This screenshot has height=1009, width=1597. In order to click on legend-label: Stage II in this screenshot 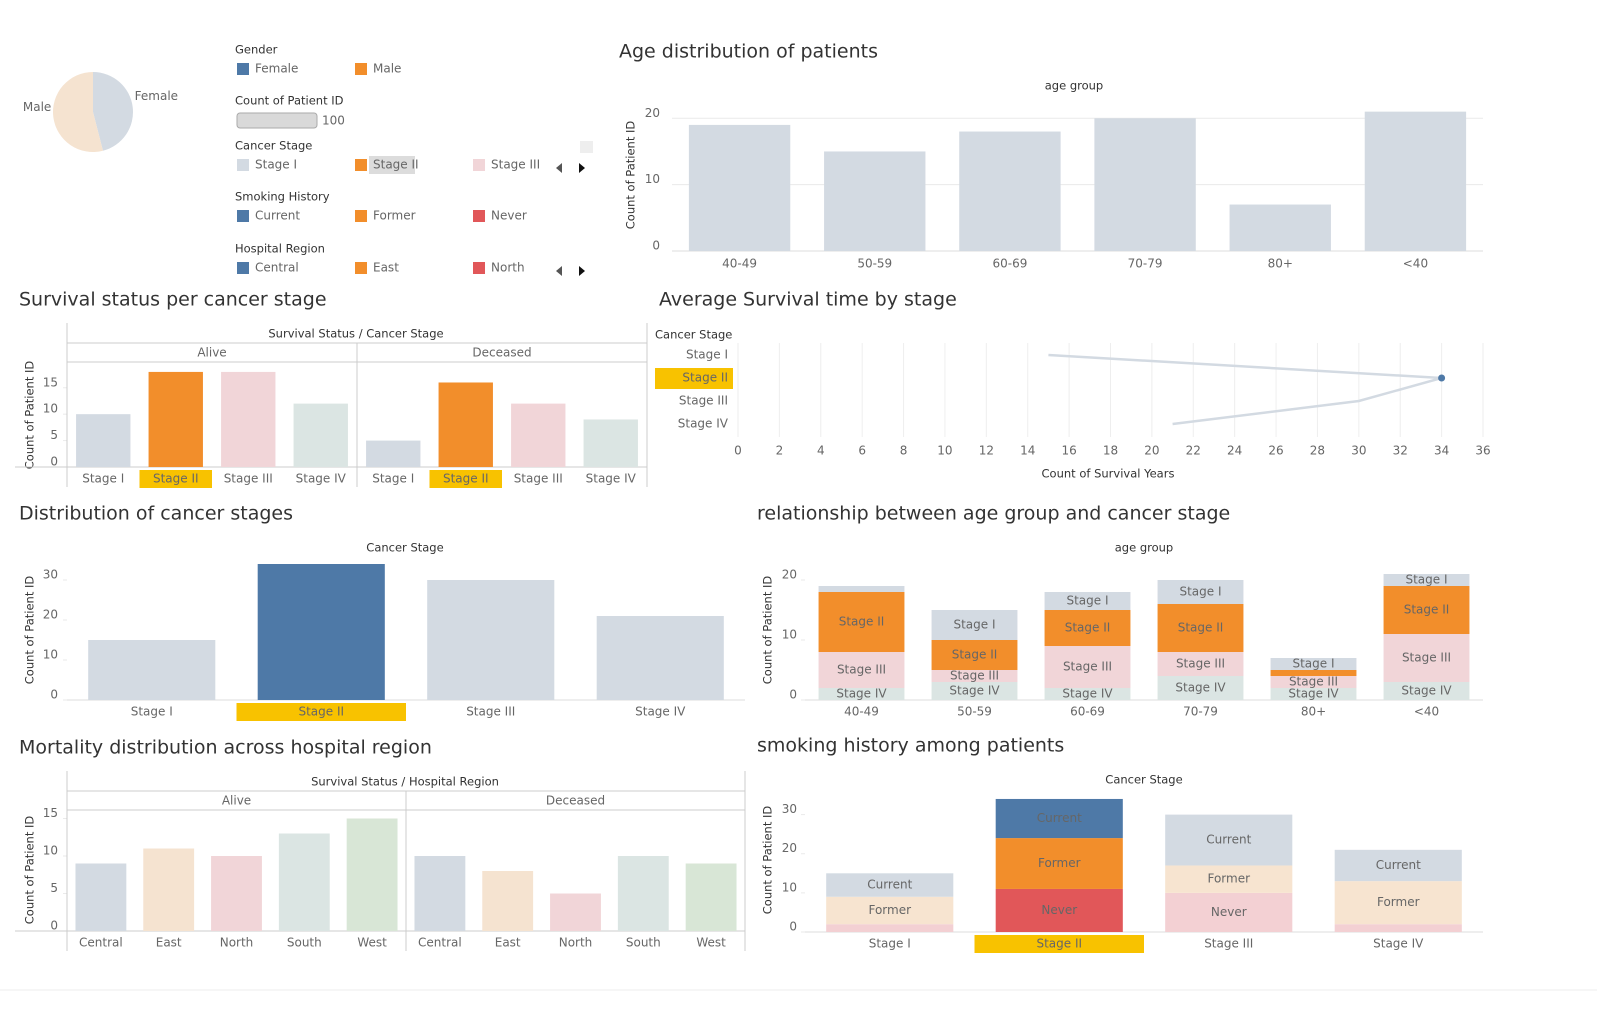, I will do `click(396, 165)`.